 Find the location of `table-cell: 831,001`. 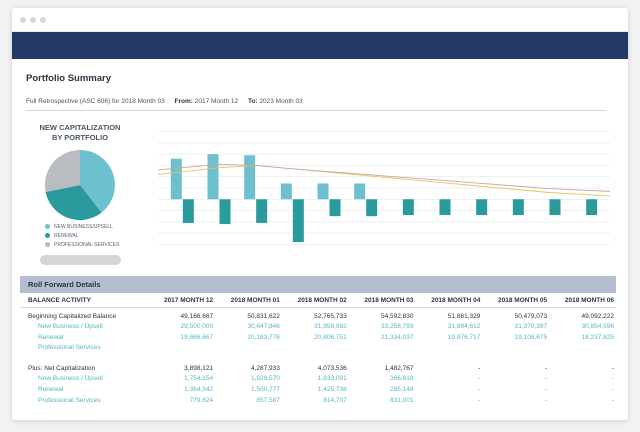

table-cell: 831,001 is located at coordinates (402, 400).